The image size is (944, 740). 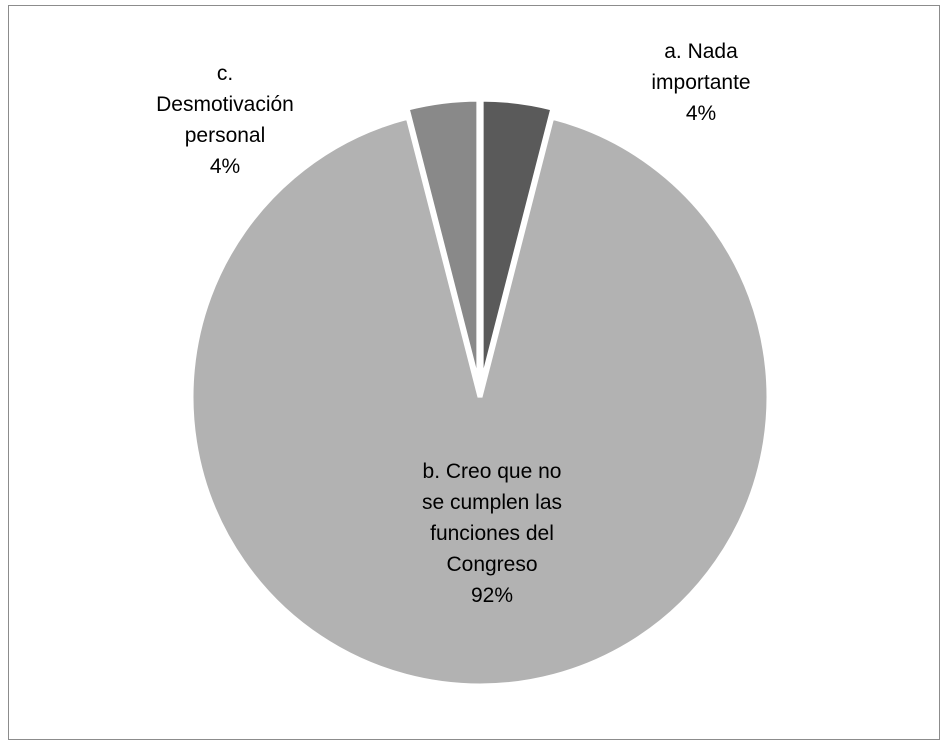 I want to click on data-label-1: a. Nada importante 4%, so click(x=700, y=82).